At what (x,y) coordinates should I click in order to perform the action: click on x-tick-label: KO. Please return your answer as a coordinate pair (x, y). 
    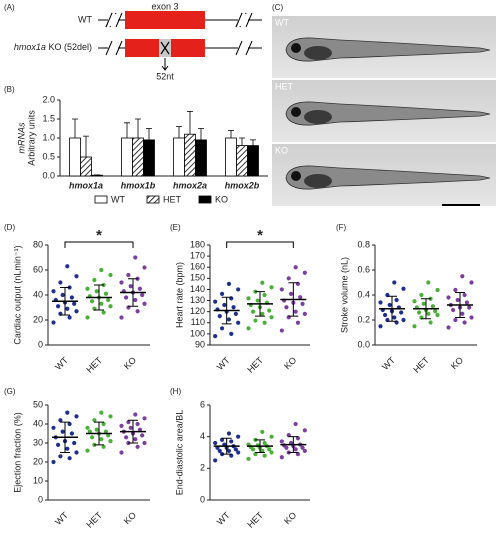
    Looking at the image, I should click on (290, 363).